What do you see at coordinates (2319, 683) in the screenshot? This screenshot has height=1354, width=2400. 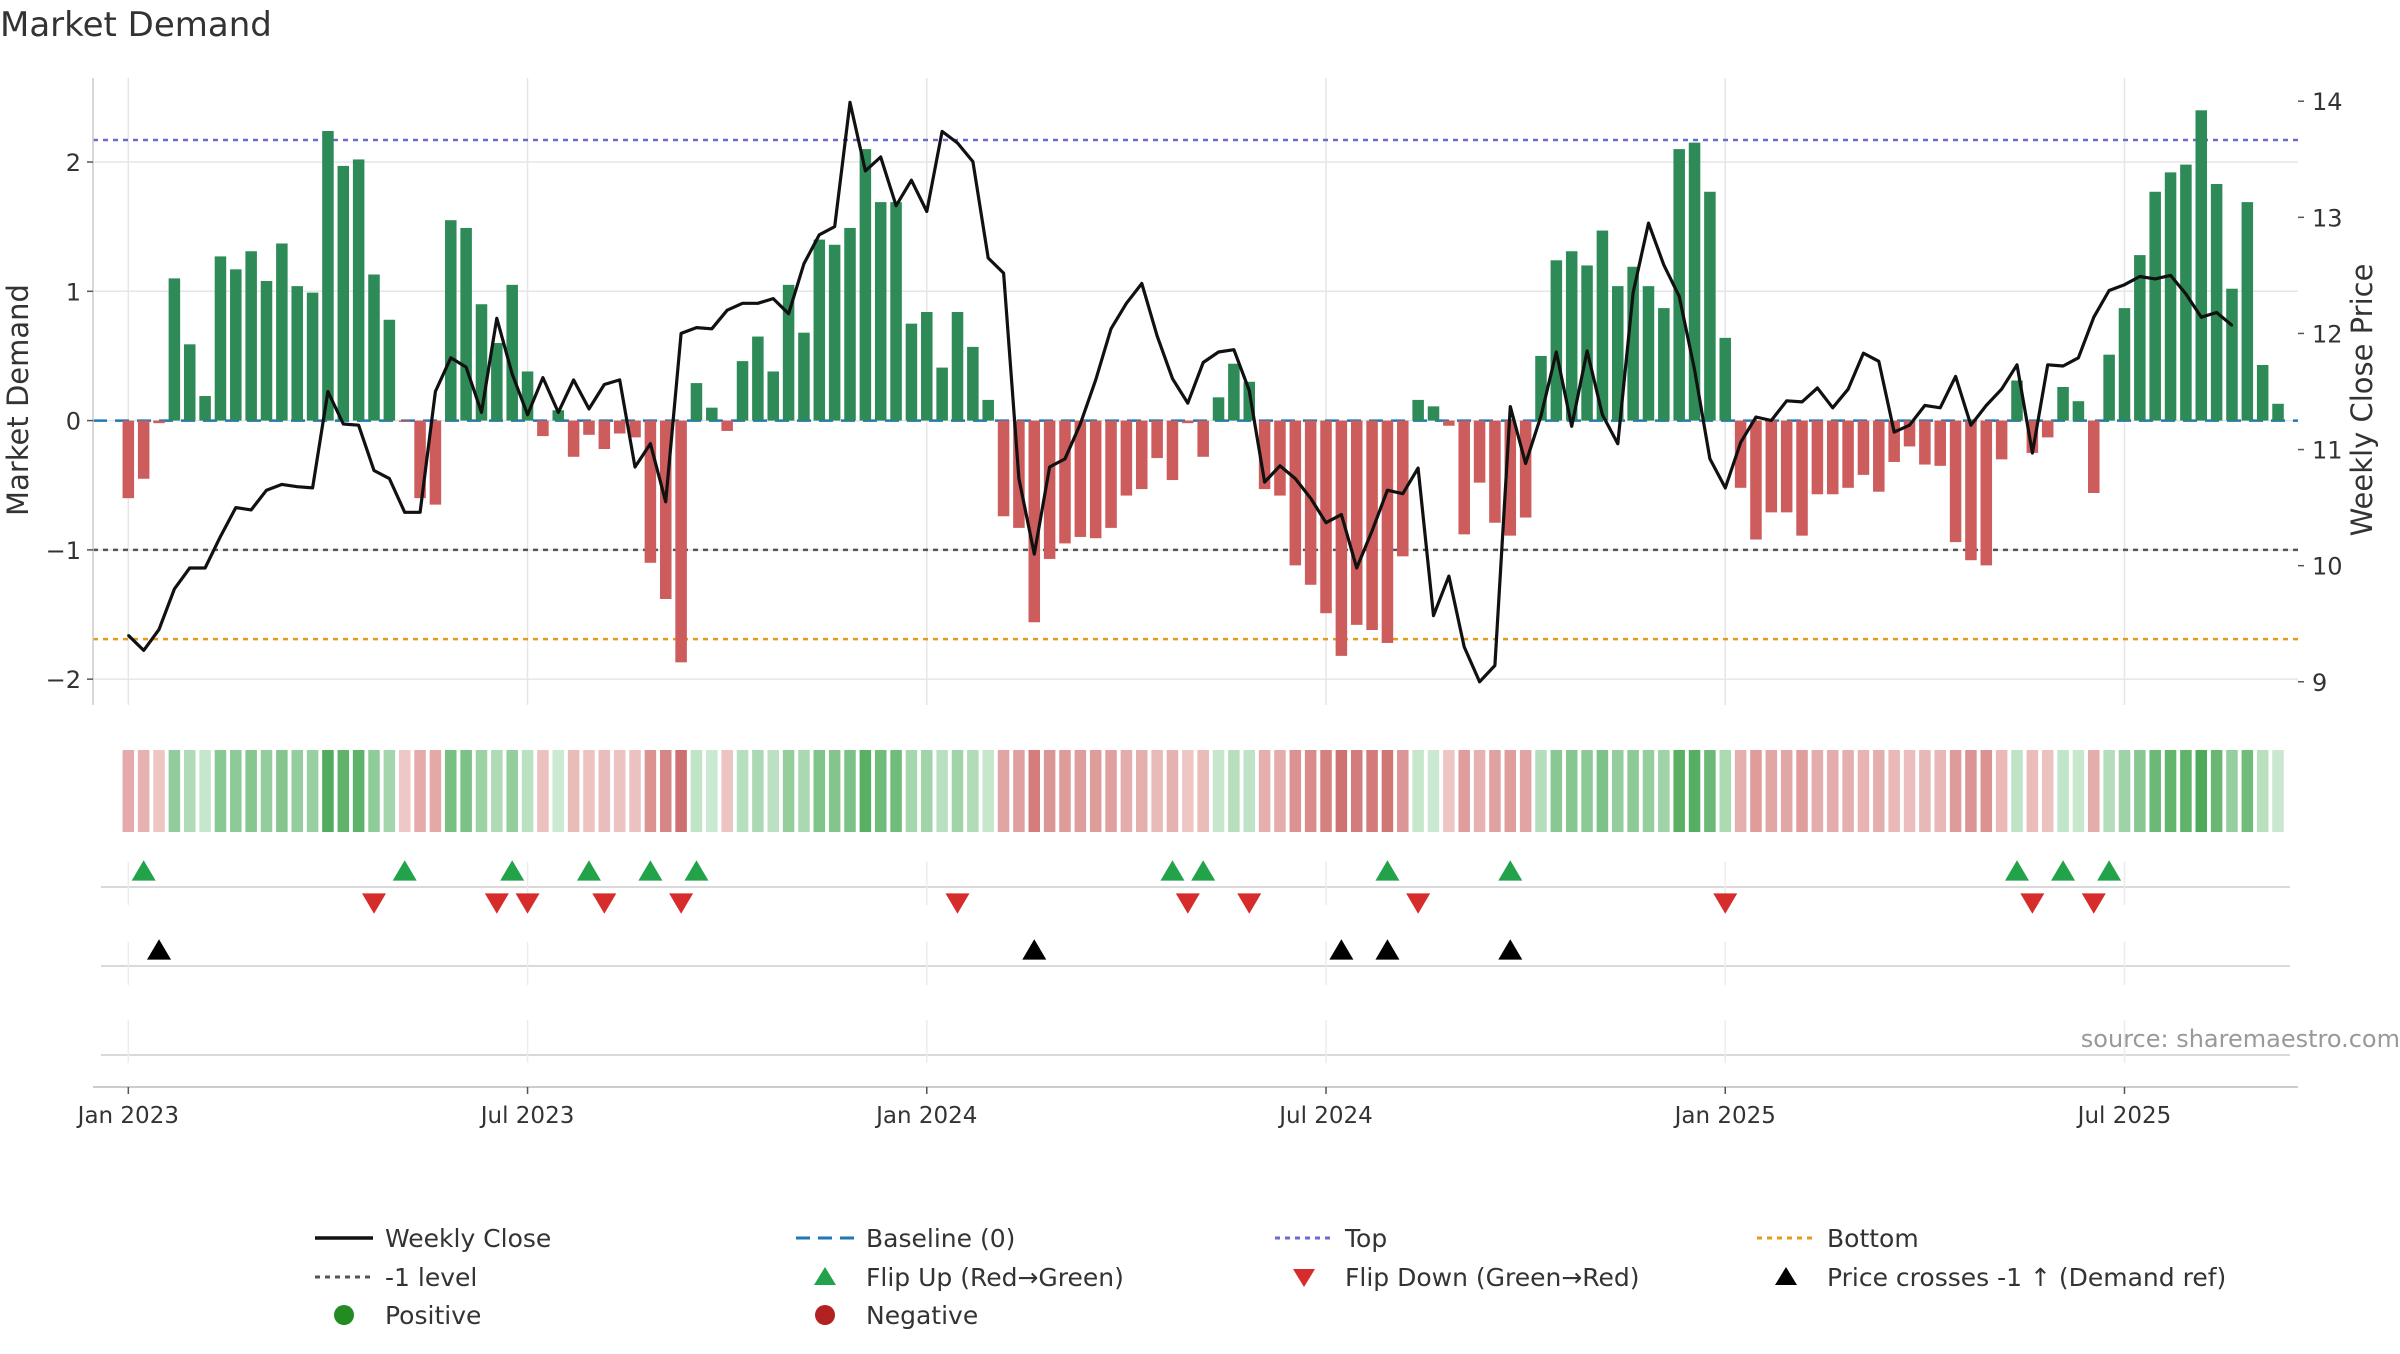 I see `y2-tick-label: 9` at bounding box center [2319, 683].